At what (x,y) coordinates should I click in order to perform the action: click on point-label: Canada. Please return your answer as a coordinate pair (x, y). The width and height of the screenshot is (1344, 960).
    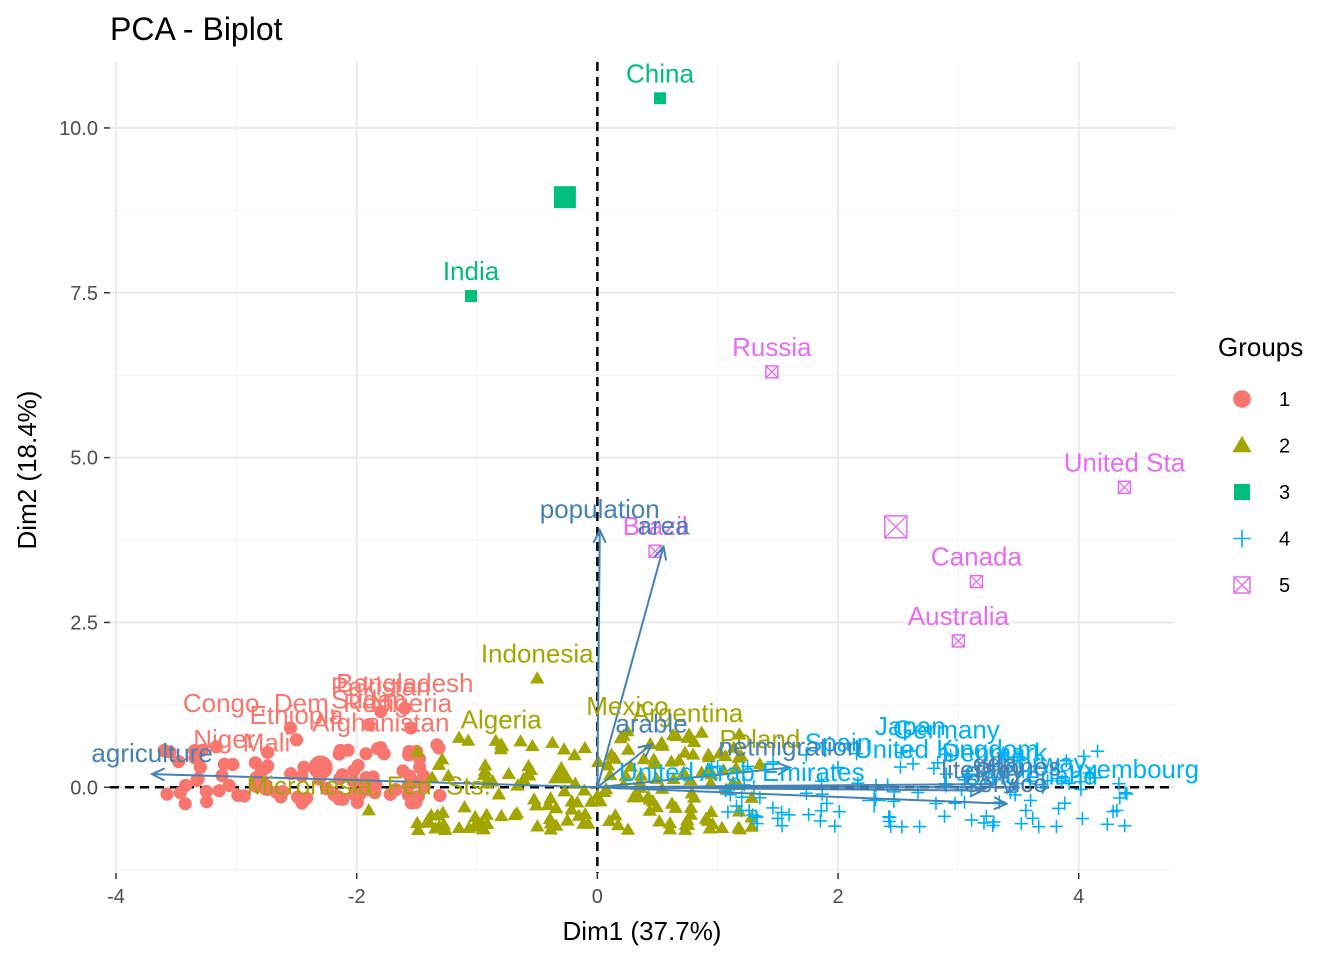
    Looking at the image, I should click on (977, 557).